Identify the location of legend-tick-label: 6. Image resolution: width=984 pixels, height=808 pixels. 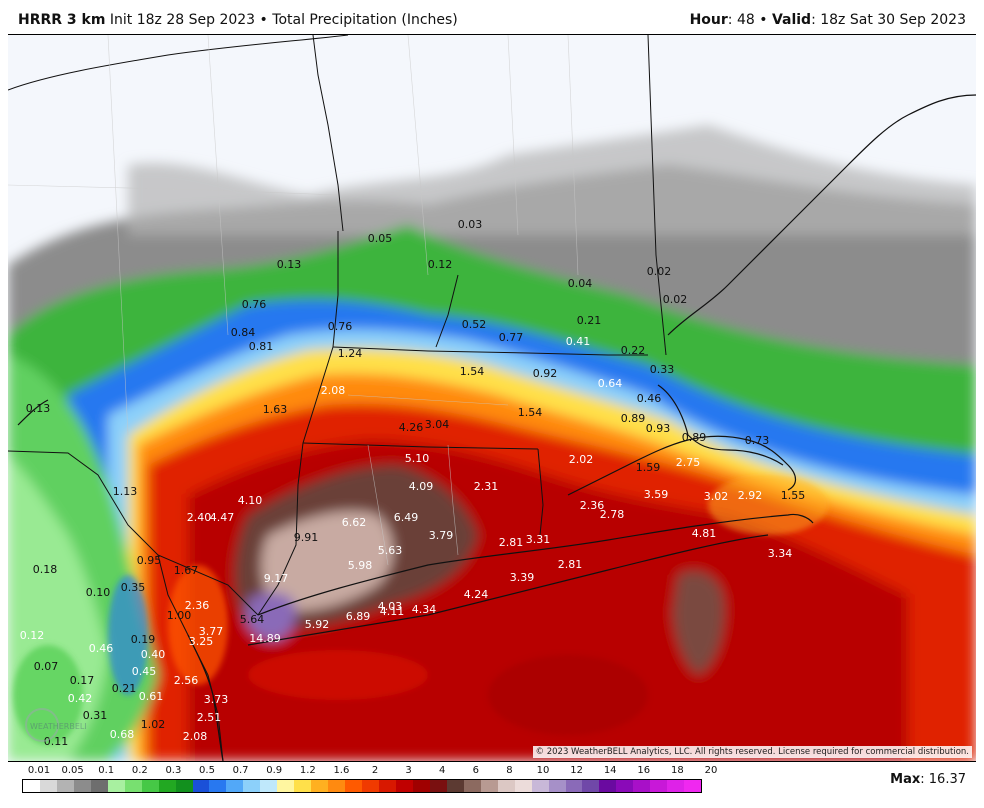
(475, 770).